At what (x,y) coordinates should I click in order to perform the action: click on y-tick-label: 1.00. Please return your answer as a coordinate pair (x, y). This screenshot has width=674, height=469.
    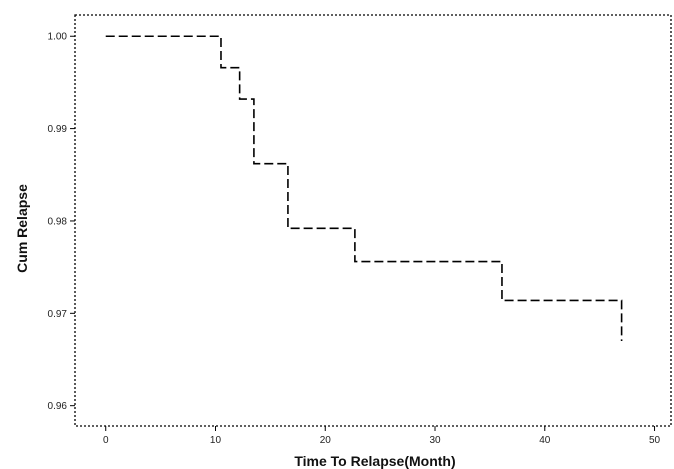
    Looking at the image, I should click on (58, 37).